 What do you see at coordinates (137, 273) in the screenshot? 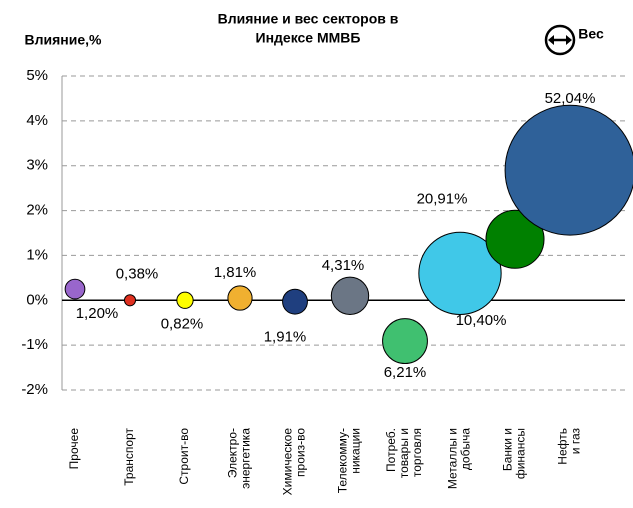
I see `data-label: 0,38%` at bounding box center [137, 273].